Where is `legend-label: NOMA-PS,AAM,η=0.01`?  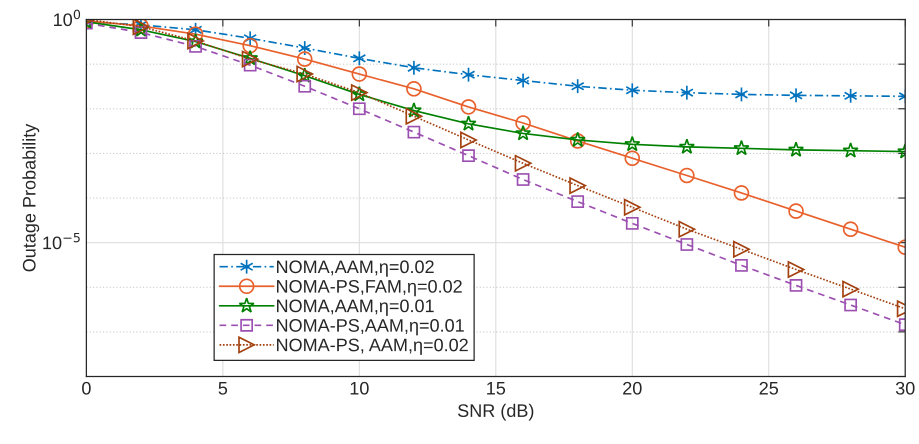 legend-label: NOMA-PS,AAM,η=0.01 is located at coordinates (370, 327).